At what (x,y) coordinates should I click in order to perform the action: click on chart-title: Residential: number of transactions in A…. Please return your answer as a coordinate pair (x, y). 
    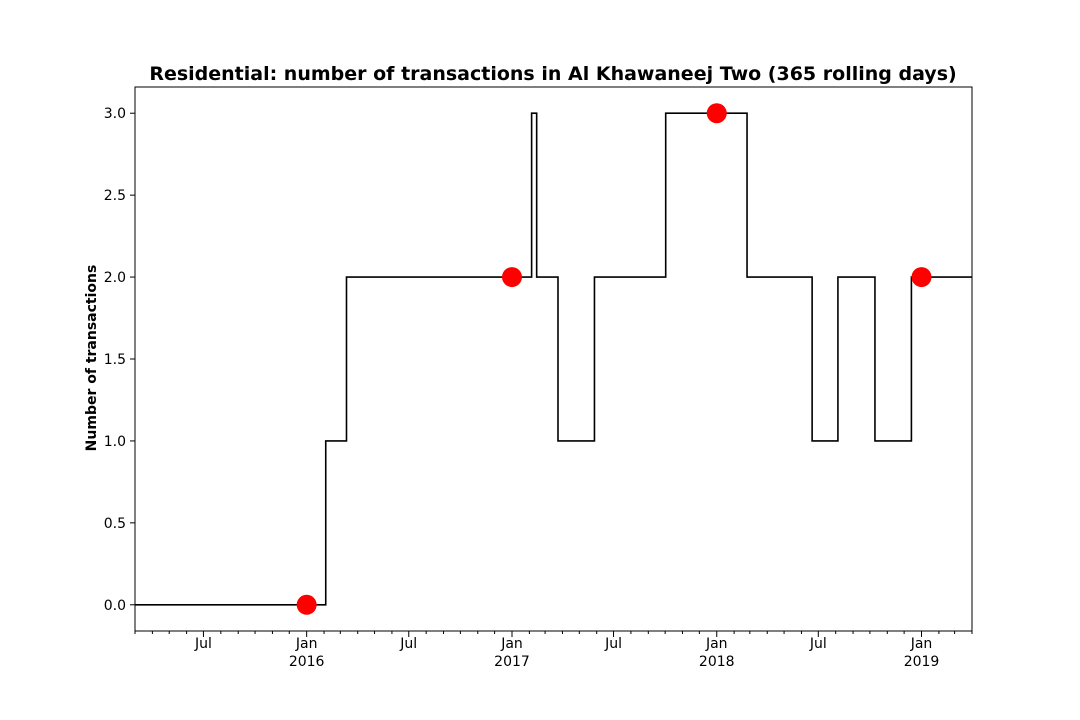
    Looking at the image, I should click on (552, 74).